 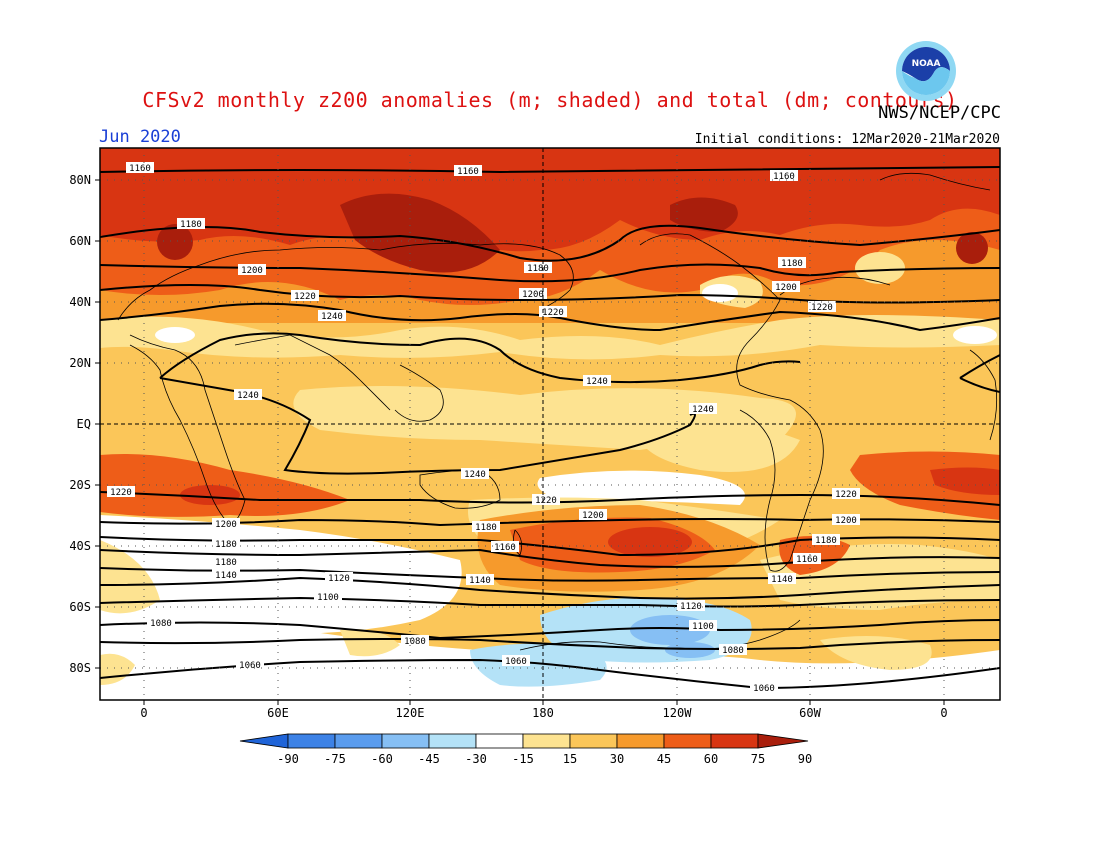 I want to click on initial-conditions: Initial conditions: 12Mar2020-21Mar2020, so click(x=847, y=139).